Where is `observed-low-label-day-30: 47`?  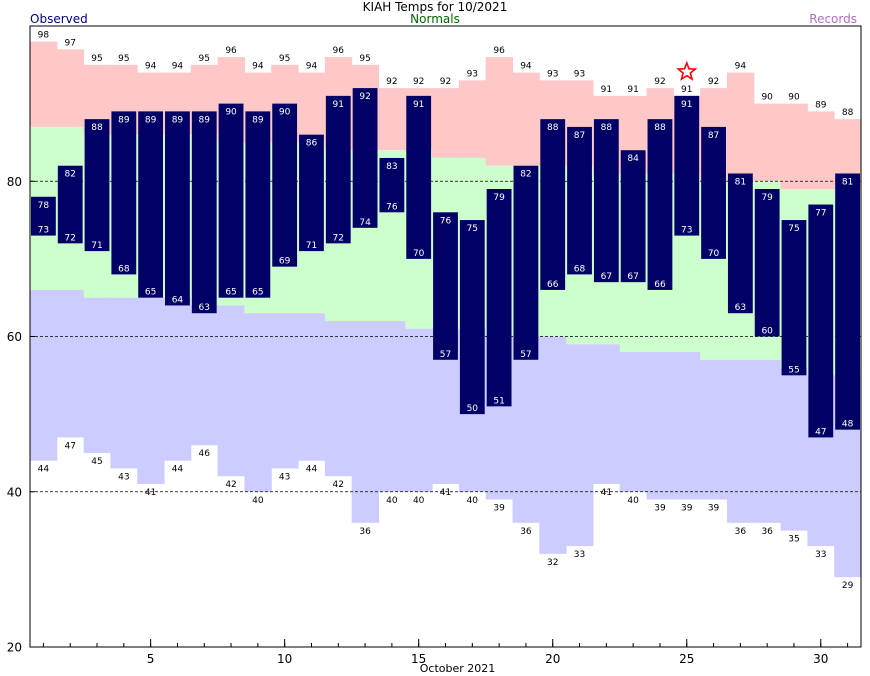
observed-low-label-day-30: 47 is located at coordinates (820, 432).